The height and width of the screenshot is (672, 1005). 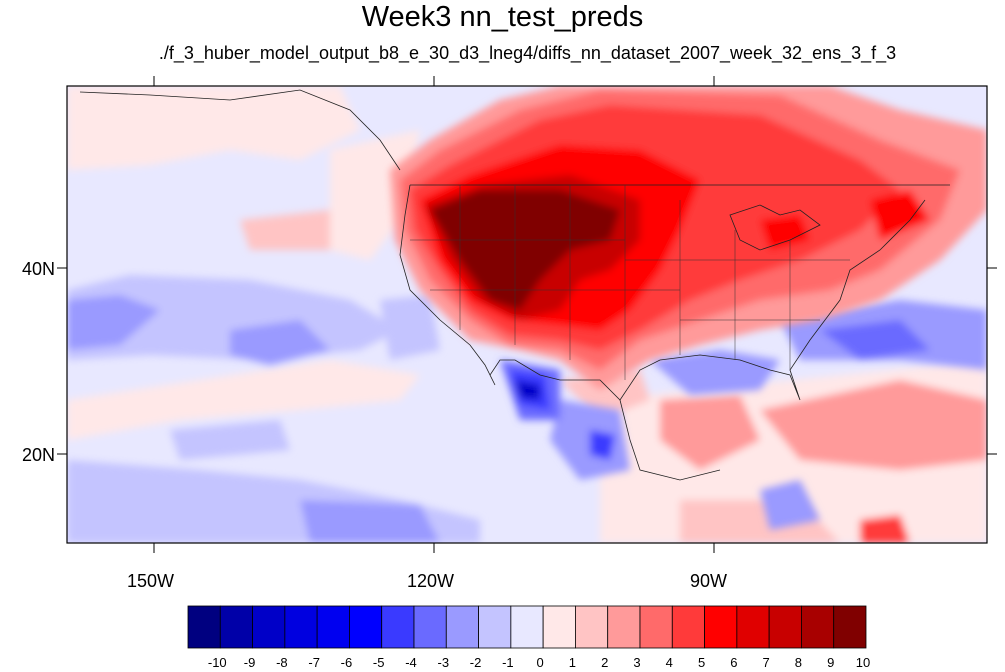 I want to click on colorbar-tick-label: 6, so click(x=734, y=662).